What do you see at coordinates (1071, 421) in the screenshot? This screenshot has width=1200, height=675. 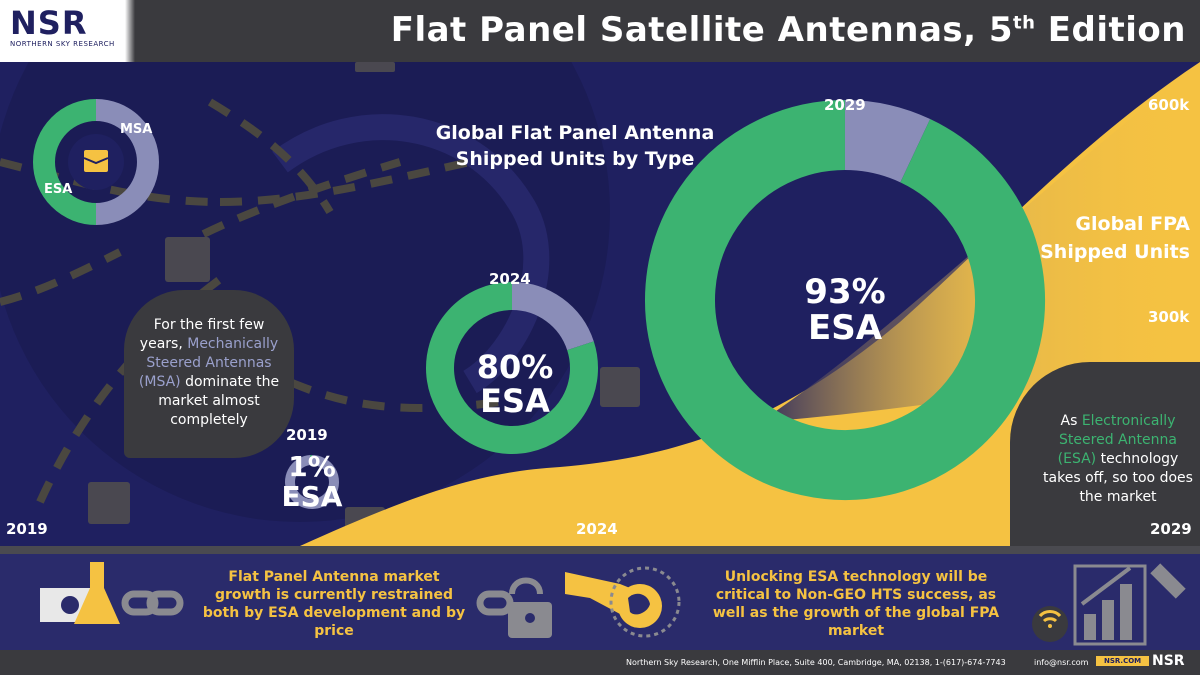 I see `callout-esa-text1: As` at bounding box center [1071, 421].